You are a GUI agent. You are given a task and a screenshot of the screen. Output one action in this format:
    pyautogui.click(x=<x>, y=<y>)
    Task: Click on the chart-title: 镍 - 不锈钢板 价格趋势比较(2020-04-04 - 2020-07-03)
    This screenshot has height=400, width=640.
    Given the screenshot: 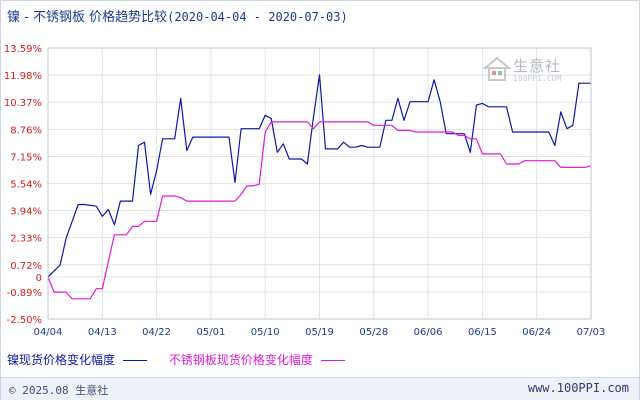 What is the action you would take?
    pyautogui.click(x=177, y=15)
    